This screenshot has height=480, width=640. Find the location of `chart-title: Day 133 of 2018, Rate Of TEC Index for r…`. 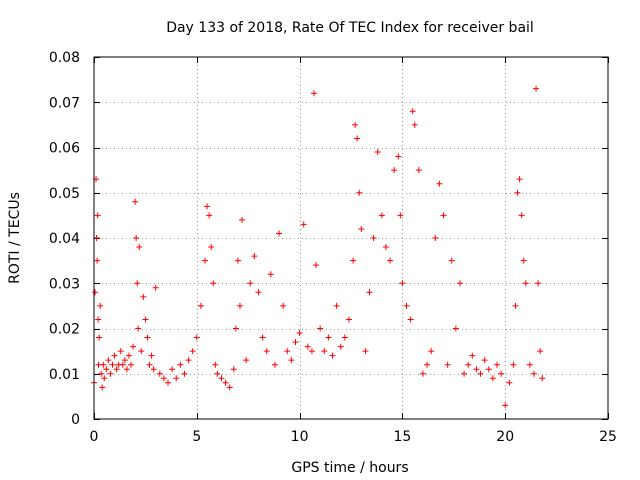

chart-title: Day 133 of 2018, Rate Of TEC Index for r… is located at coordinates (350, 28).